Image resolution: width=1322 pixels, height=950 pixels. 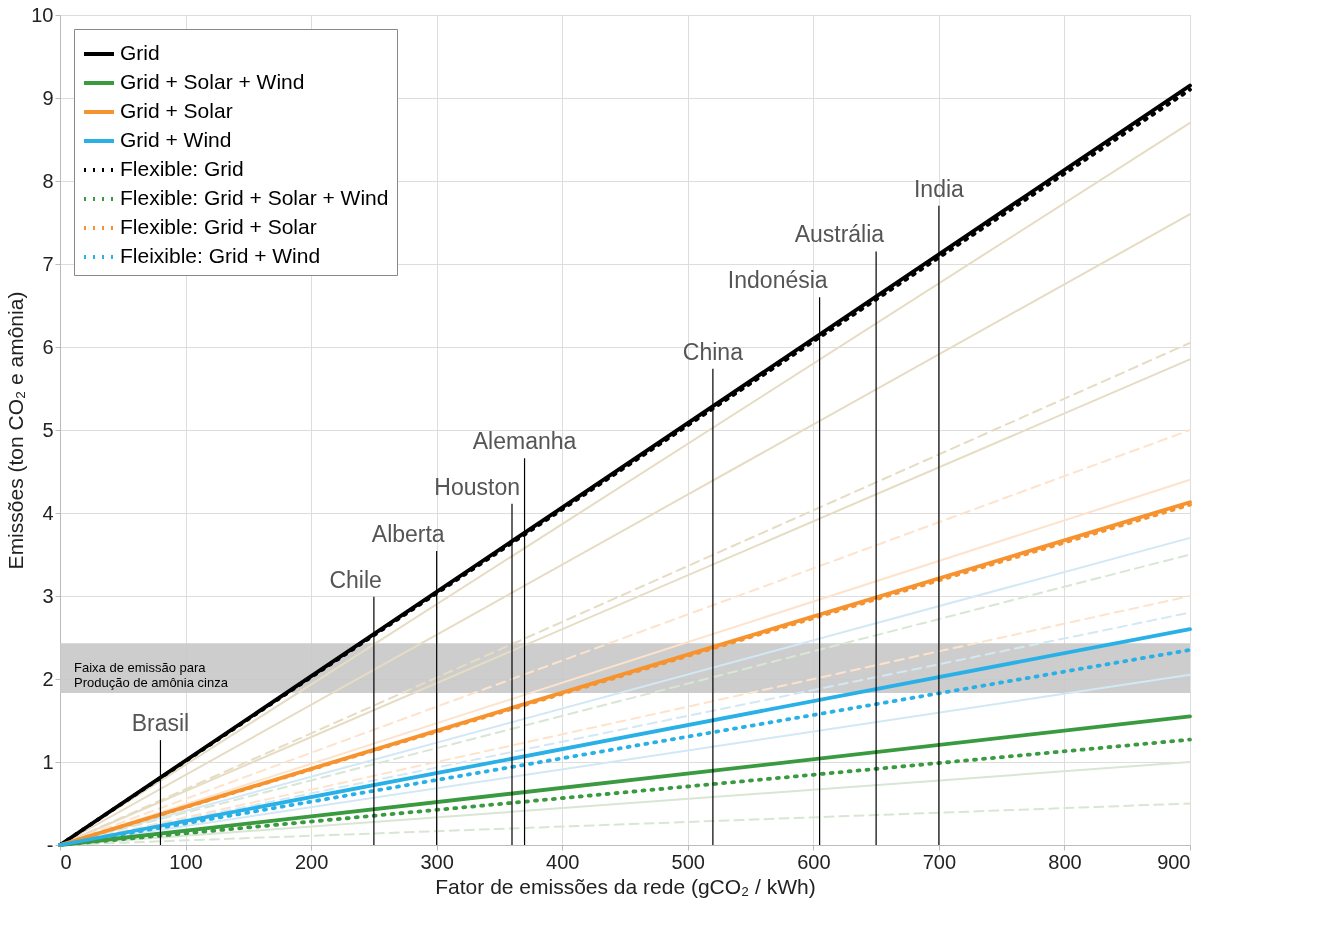 What do you see at coordinates (212, 81) in the screenshot?
I see `legend-label: Grid + Solar + Wind` at bounding box center [212, 81].